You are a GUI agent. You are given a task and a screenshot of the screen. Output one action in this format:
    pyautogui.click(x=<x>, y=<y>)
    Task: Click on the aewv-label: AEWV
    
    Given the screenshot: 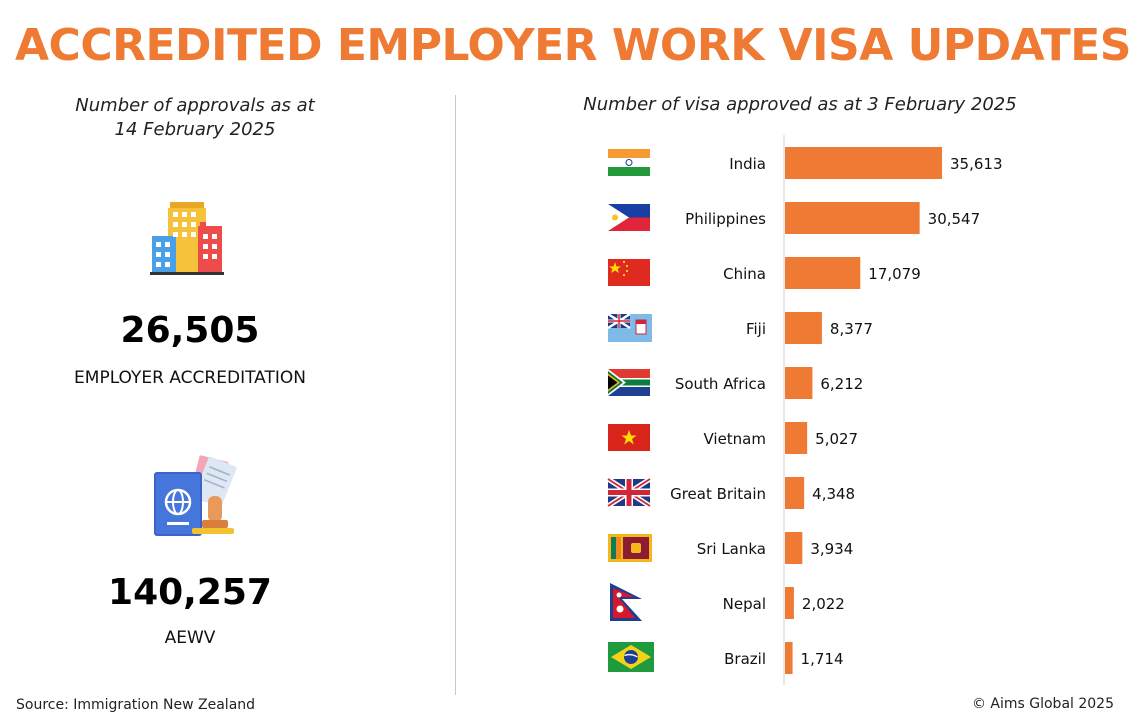 What is the action you would take?
    pyautogui.click(x=190, y=638)
    